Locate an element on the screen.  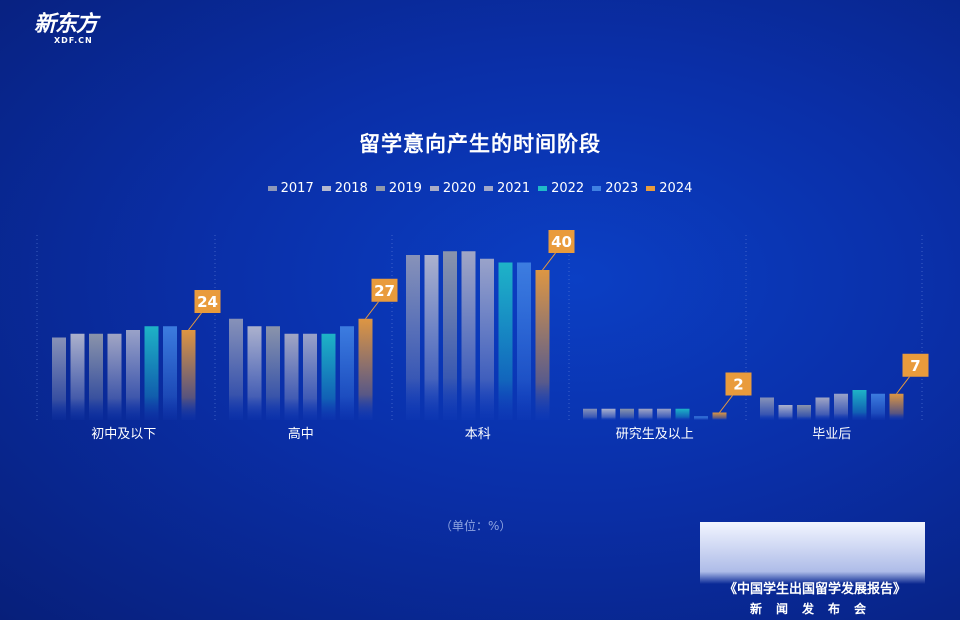
legend-label: 2023 is located at coordinates (622, 188).